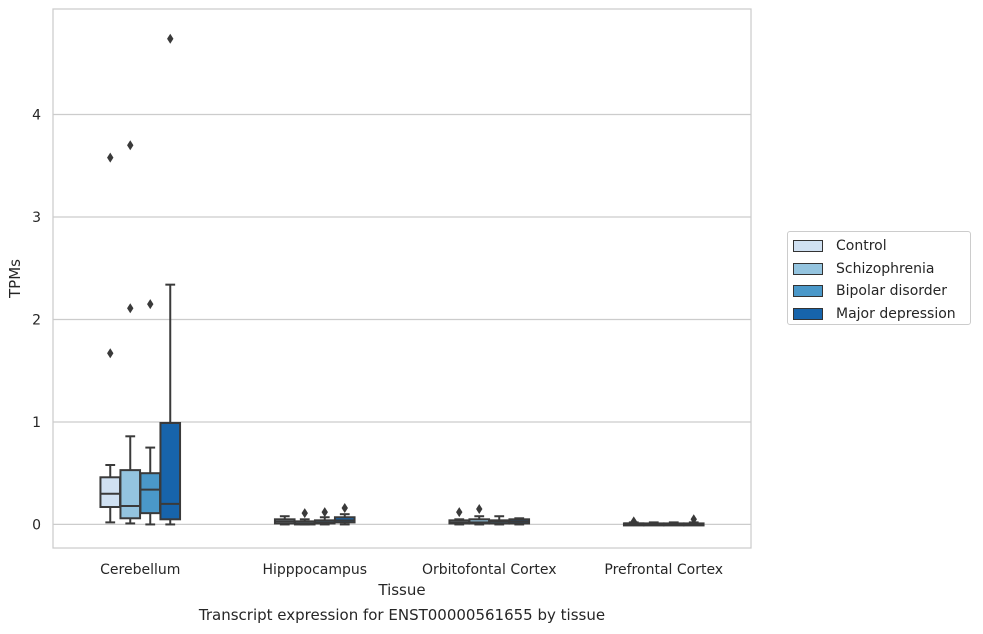 The image size is (983, 634). I want to click on legend-item: Bipolar disorder, so click(870, 291).